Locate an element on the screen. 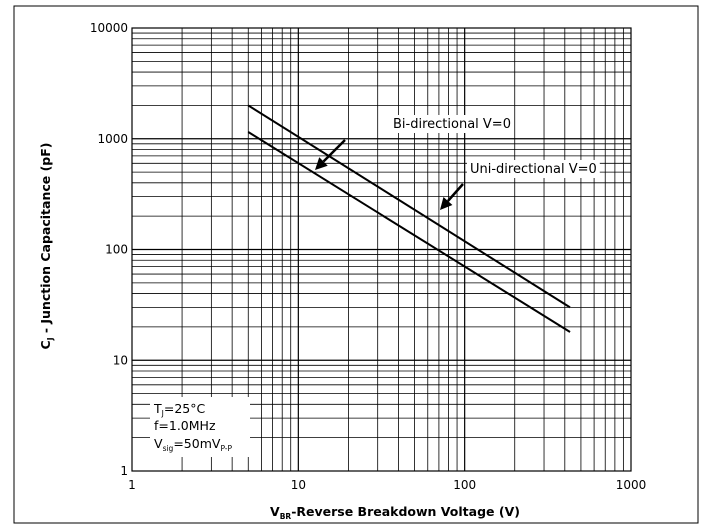 This screenshot has height=526, width=712. x-tick-label: 100 is located at coordinates (464, 485).